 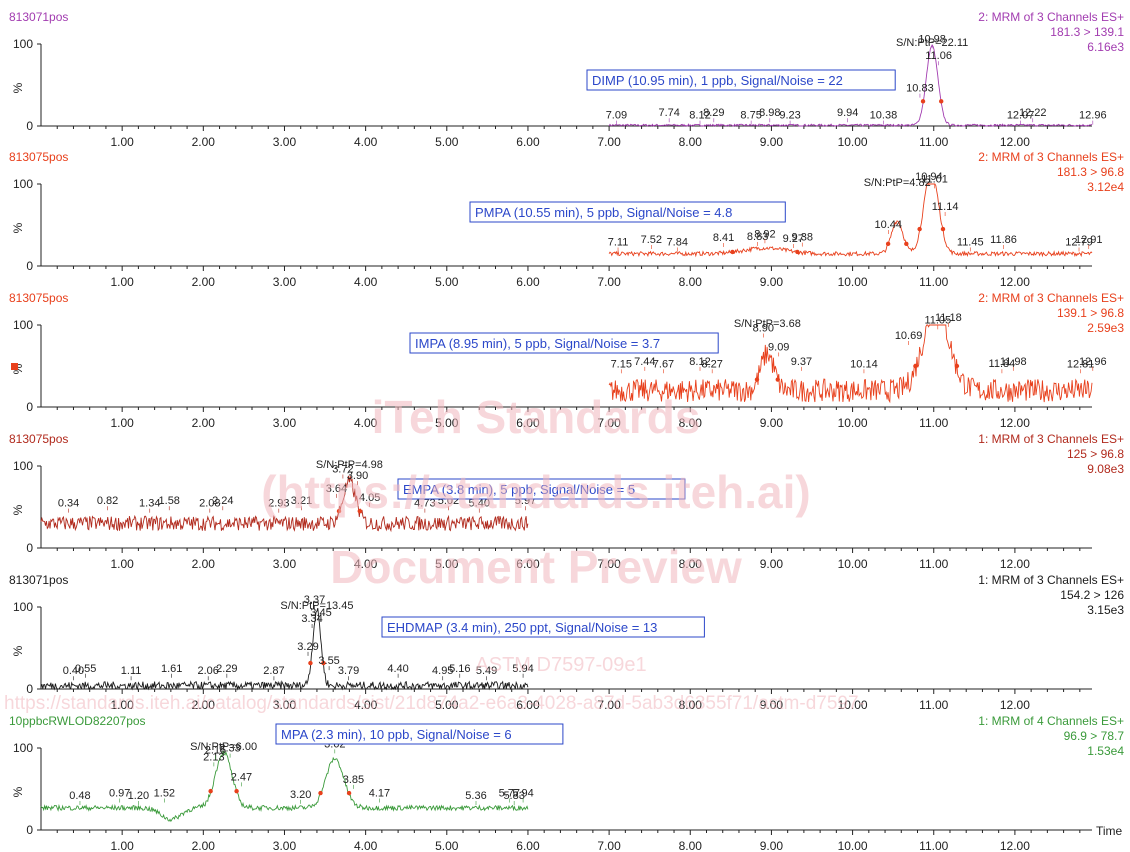 I want to click on peak-label: 2.08, so click(x=209, y=504).